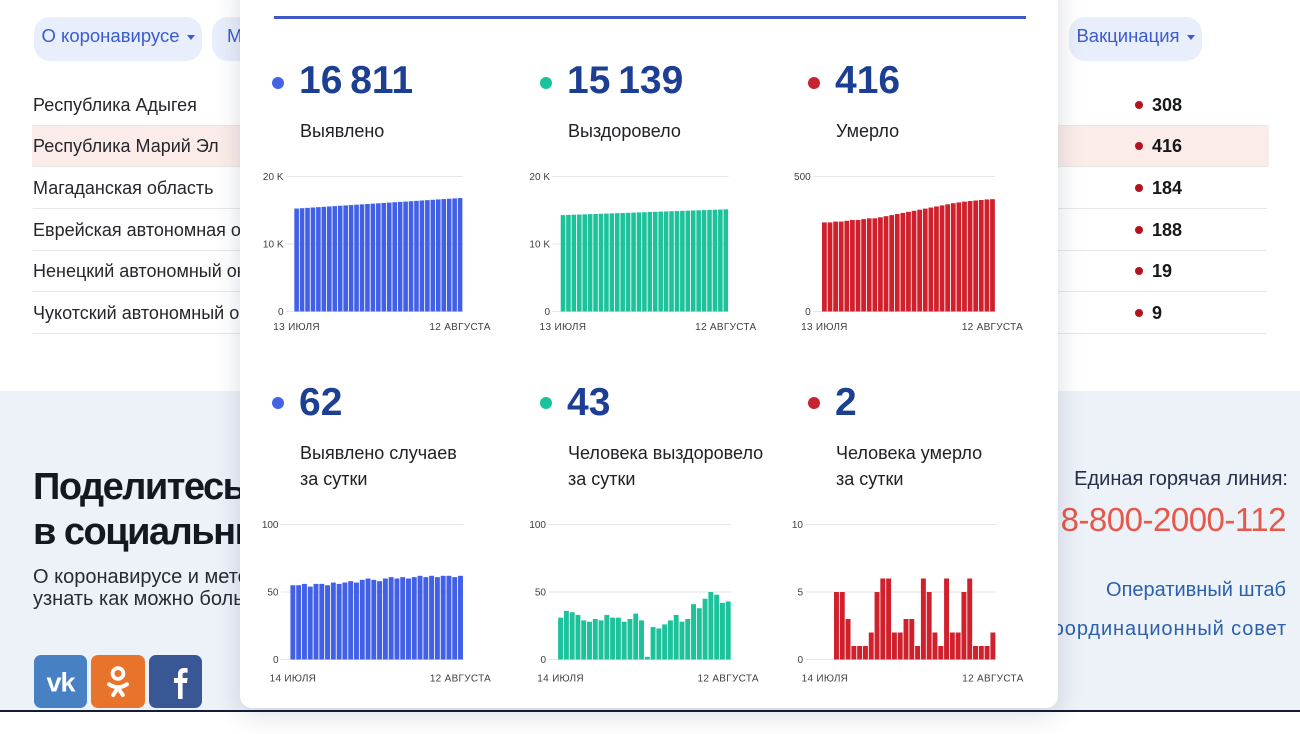 The width and height of the screenshot is (1300, 734). What do you see at coordinates (798, 524) in the screenshot?
I see `svg-text: 10` at bounding box center [798, 524].